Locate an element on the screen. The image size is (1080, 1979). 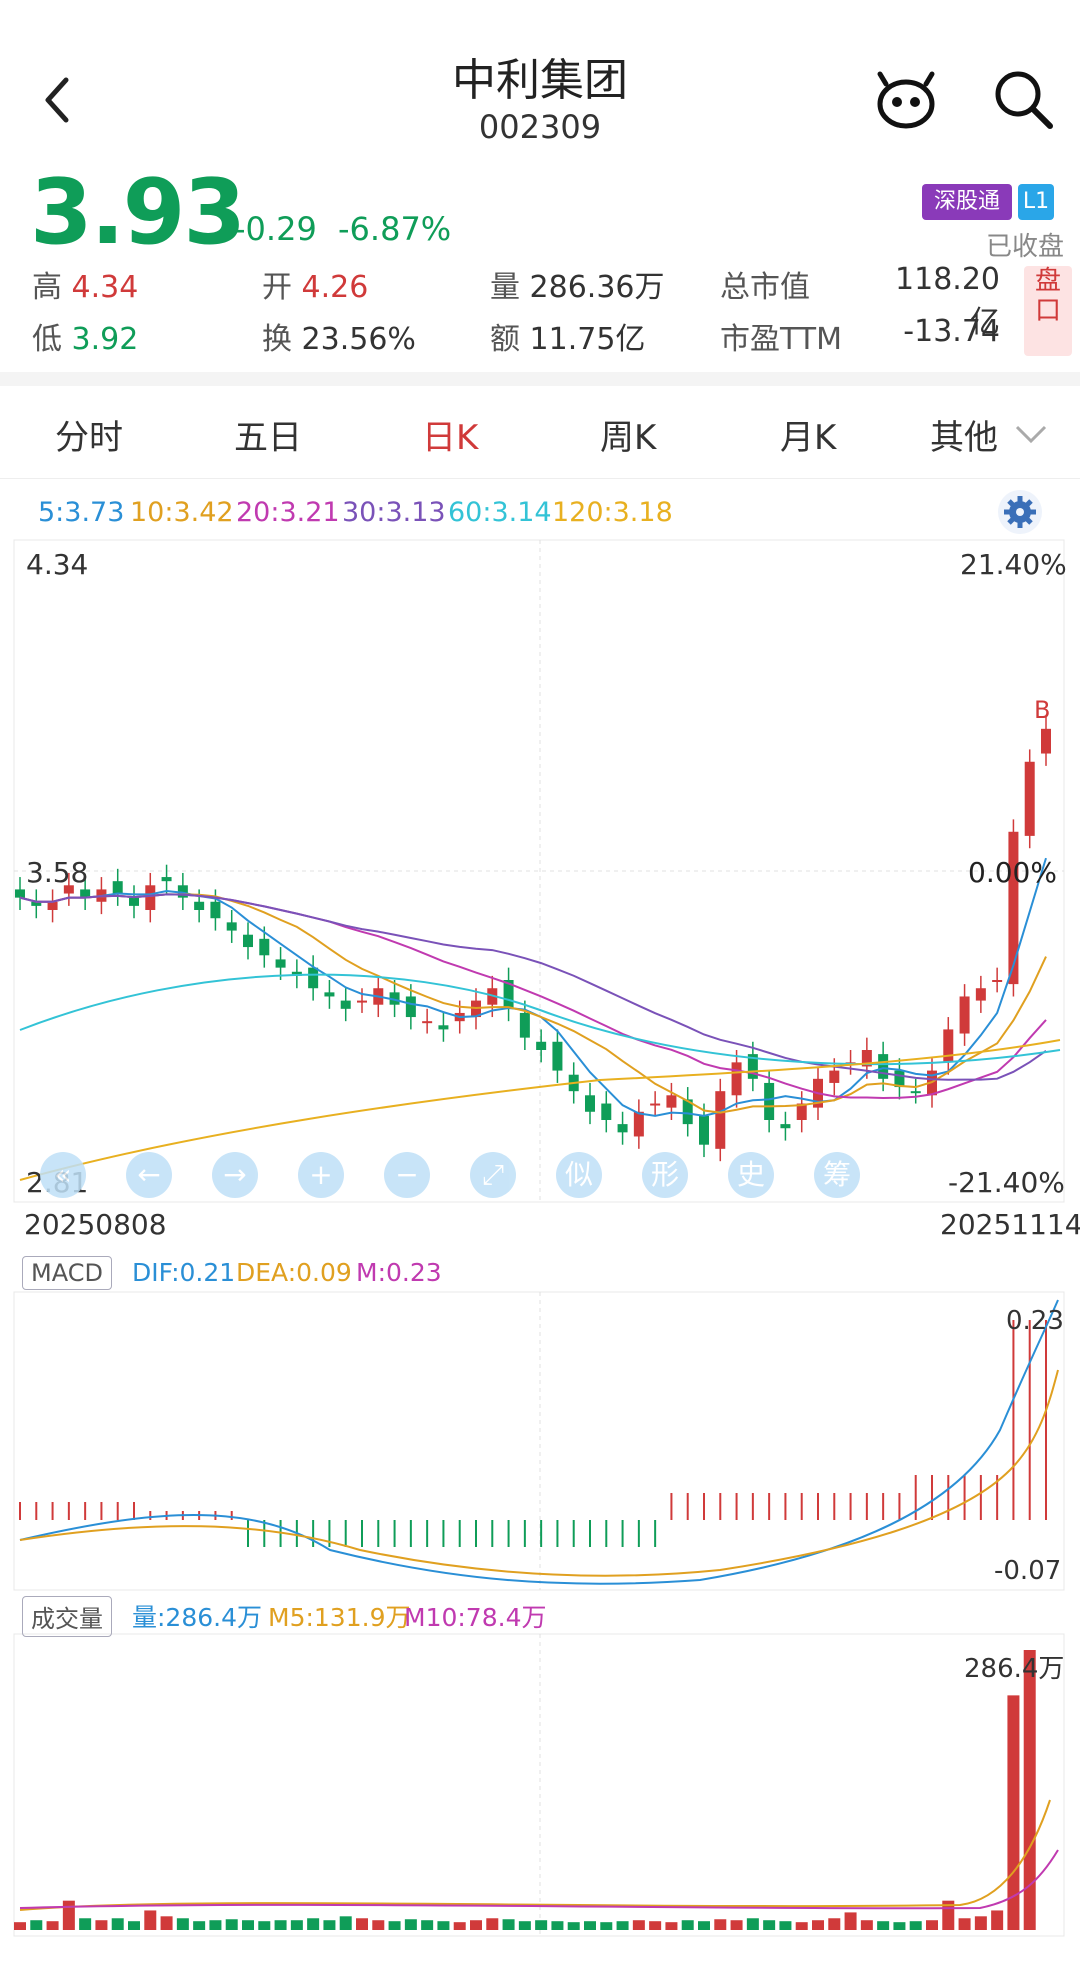
pankou-button: 盘口 is located at coordinates (1048, 311).